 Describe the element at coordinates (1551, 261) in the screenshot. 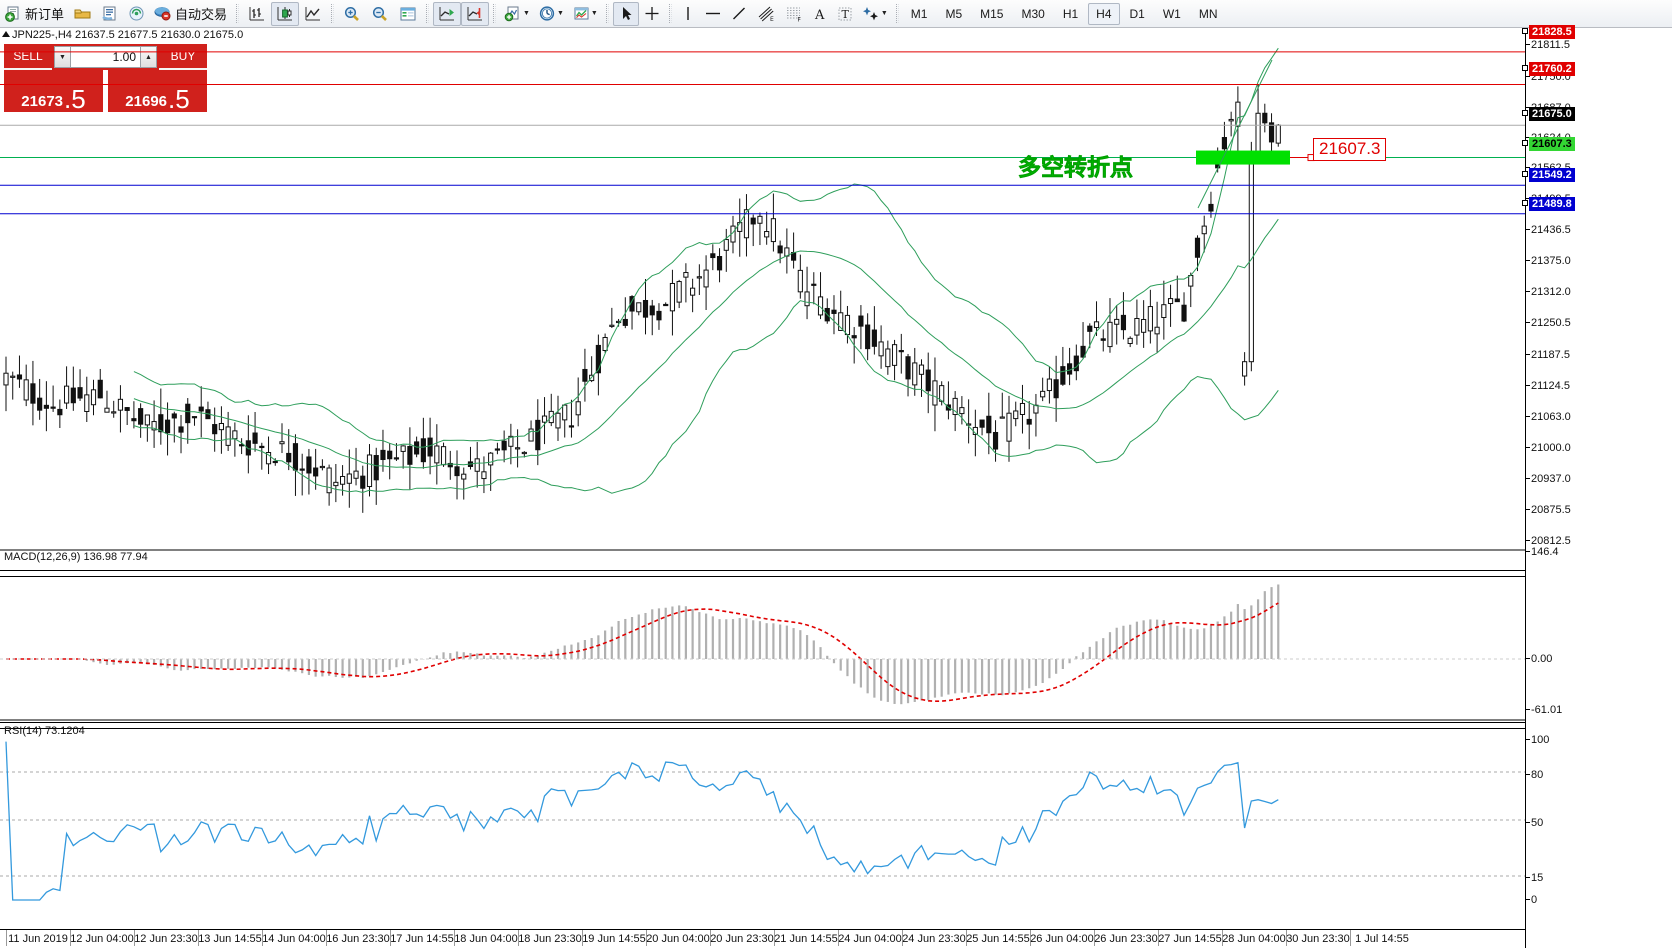

I see `tick-value: 21375.0` at that location.